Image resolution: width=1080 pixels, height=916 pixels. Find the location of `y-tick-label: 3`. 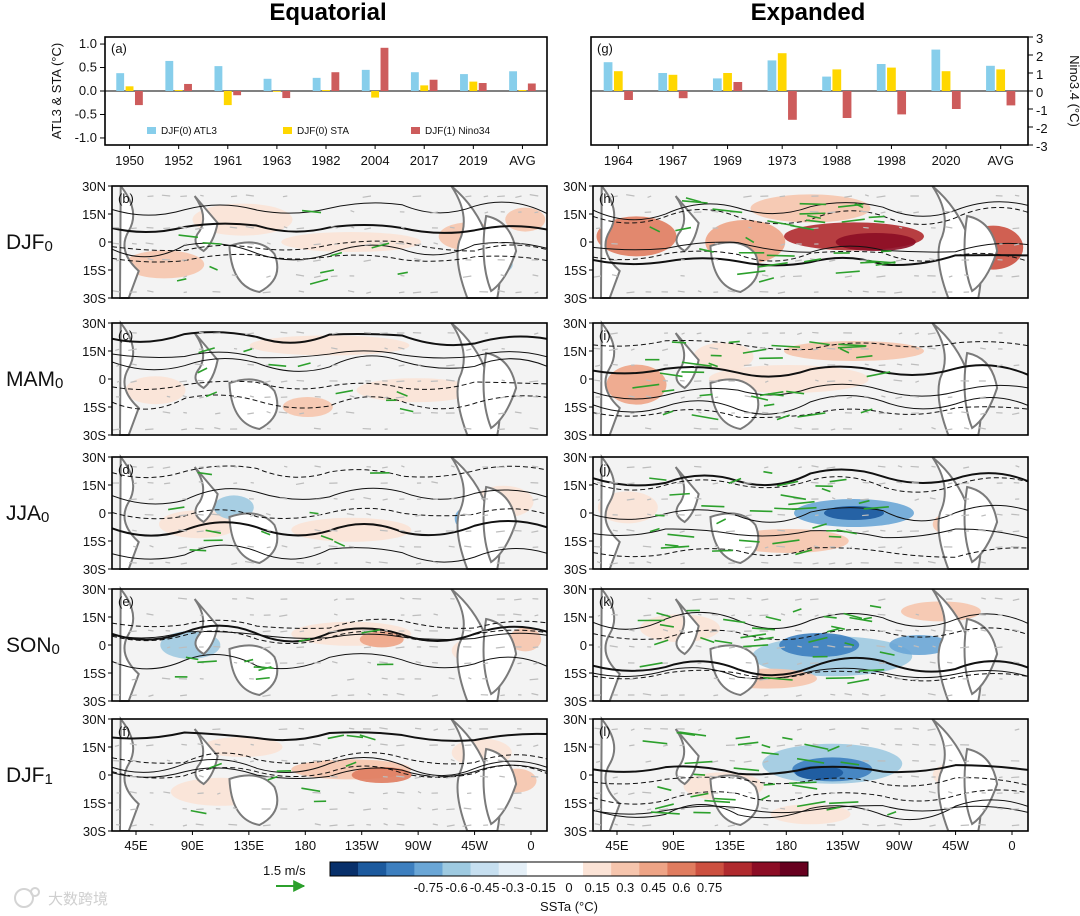

y-tick-label: 3 is located at coordinates (1039, 38).